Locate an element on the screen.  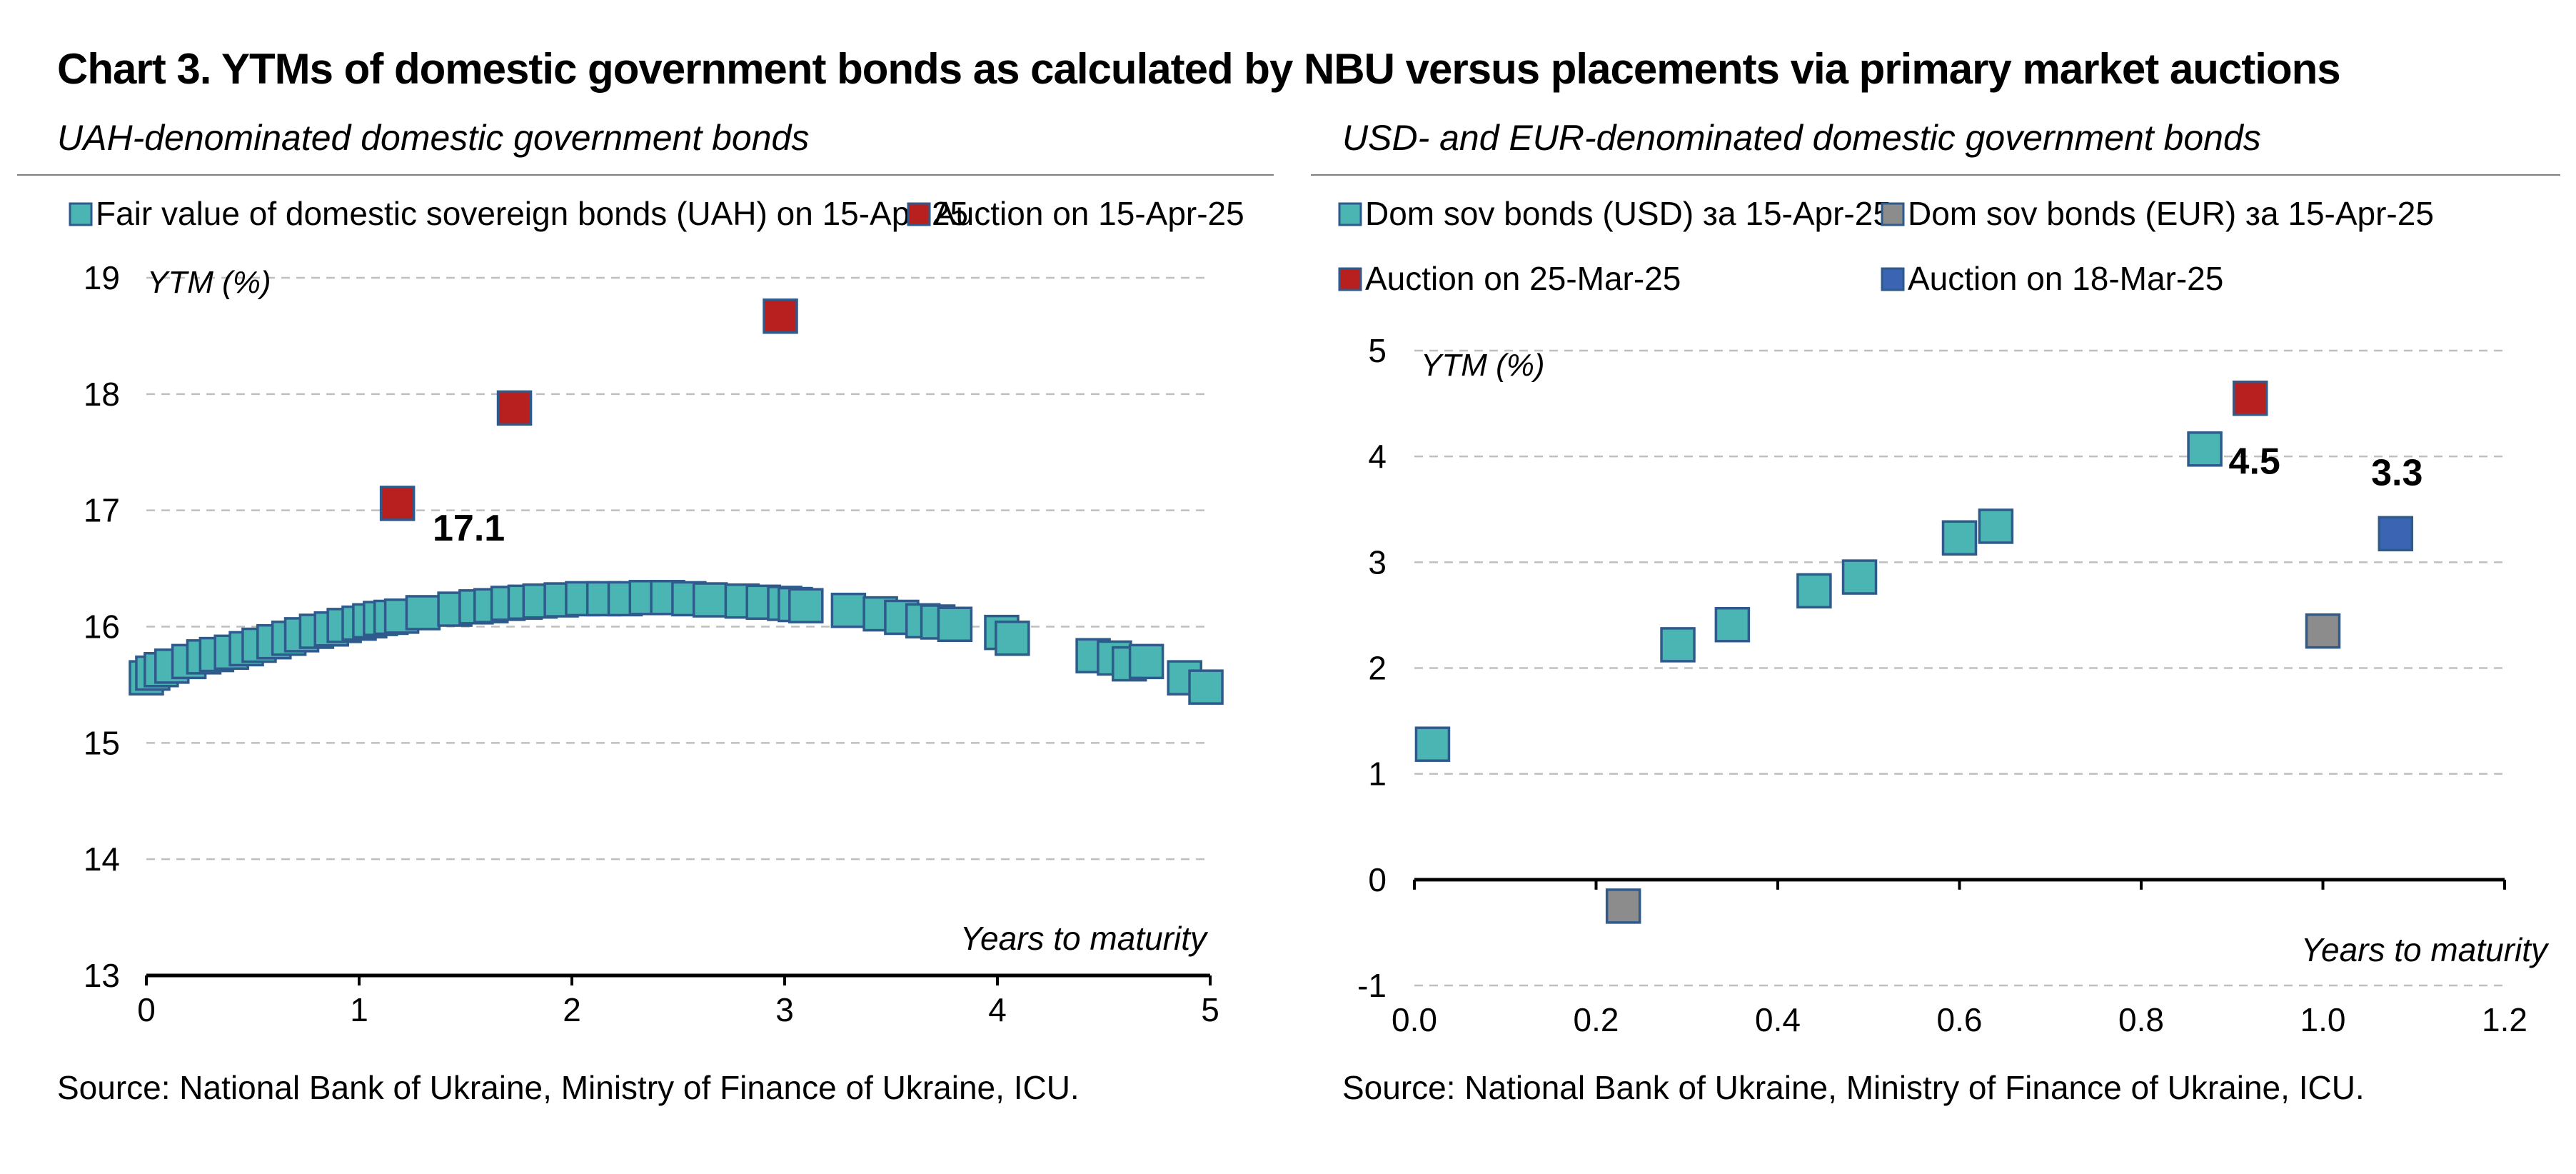
y-tick-label: 0 is located at coordinates (1377, 879).